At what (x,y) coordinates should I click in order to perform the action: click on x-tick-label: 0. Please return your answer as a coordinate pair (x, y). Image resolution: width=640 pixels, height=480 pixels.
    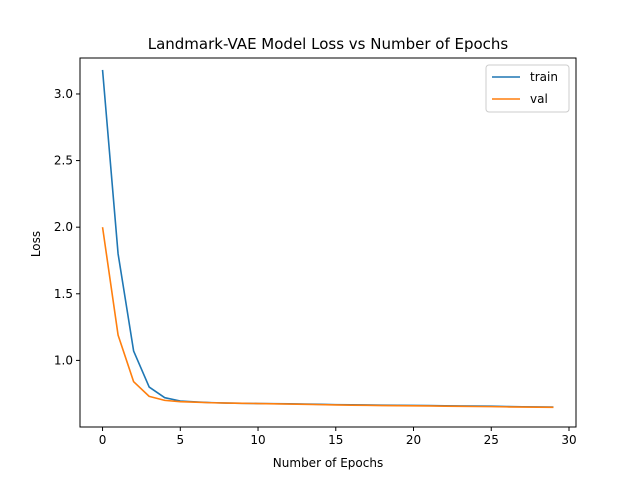
    Looking at the image, I should click on (103, 440).